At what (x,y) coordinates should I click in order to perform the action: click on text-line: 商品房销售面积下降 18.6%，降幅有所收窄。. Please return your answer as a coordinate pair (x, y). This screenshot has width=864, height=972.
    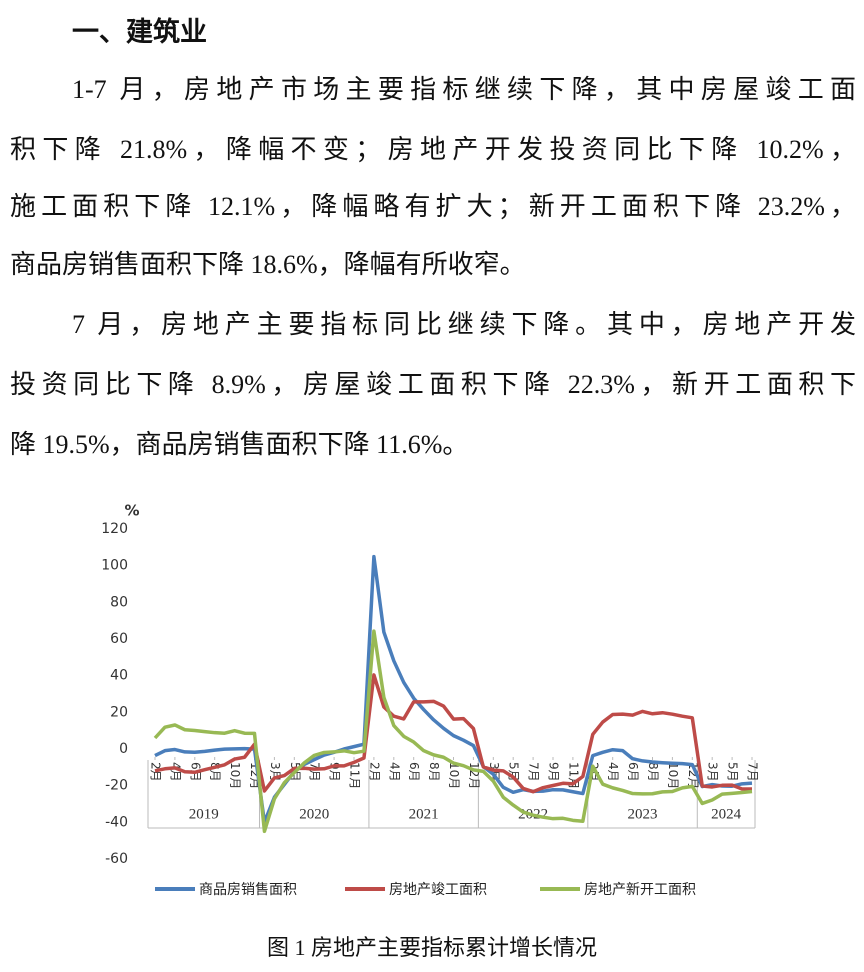
    Looking at the image, I should click on (268, 264).